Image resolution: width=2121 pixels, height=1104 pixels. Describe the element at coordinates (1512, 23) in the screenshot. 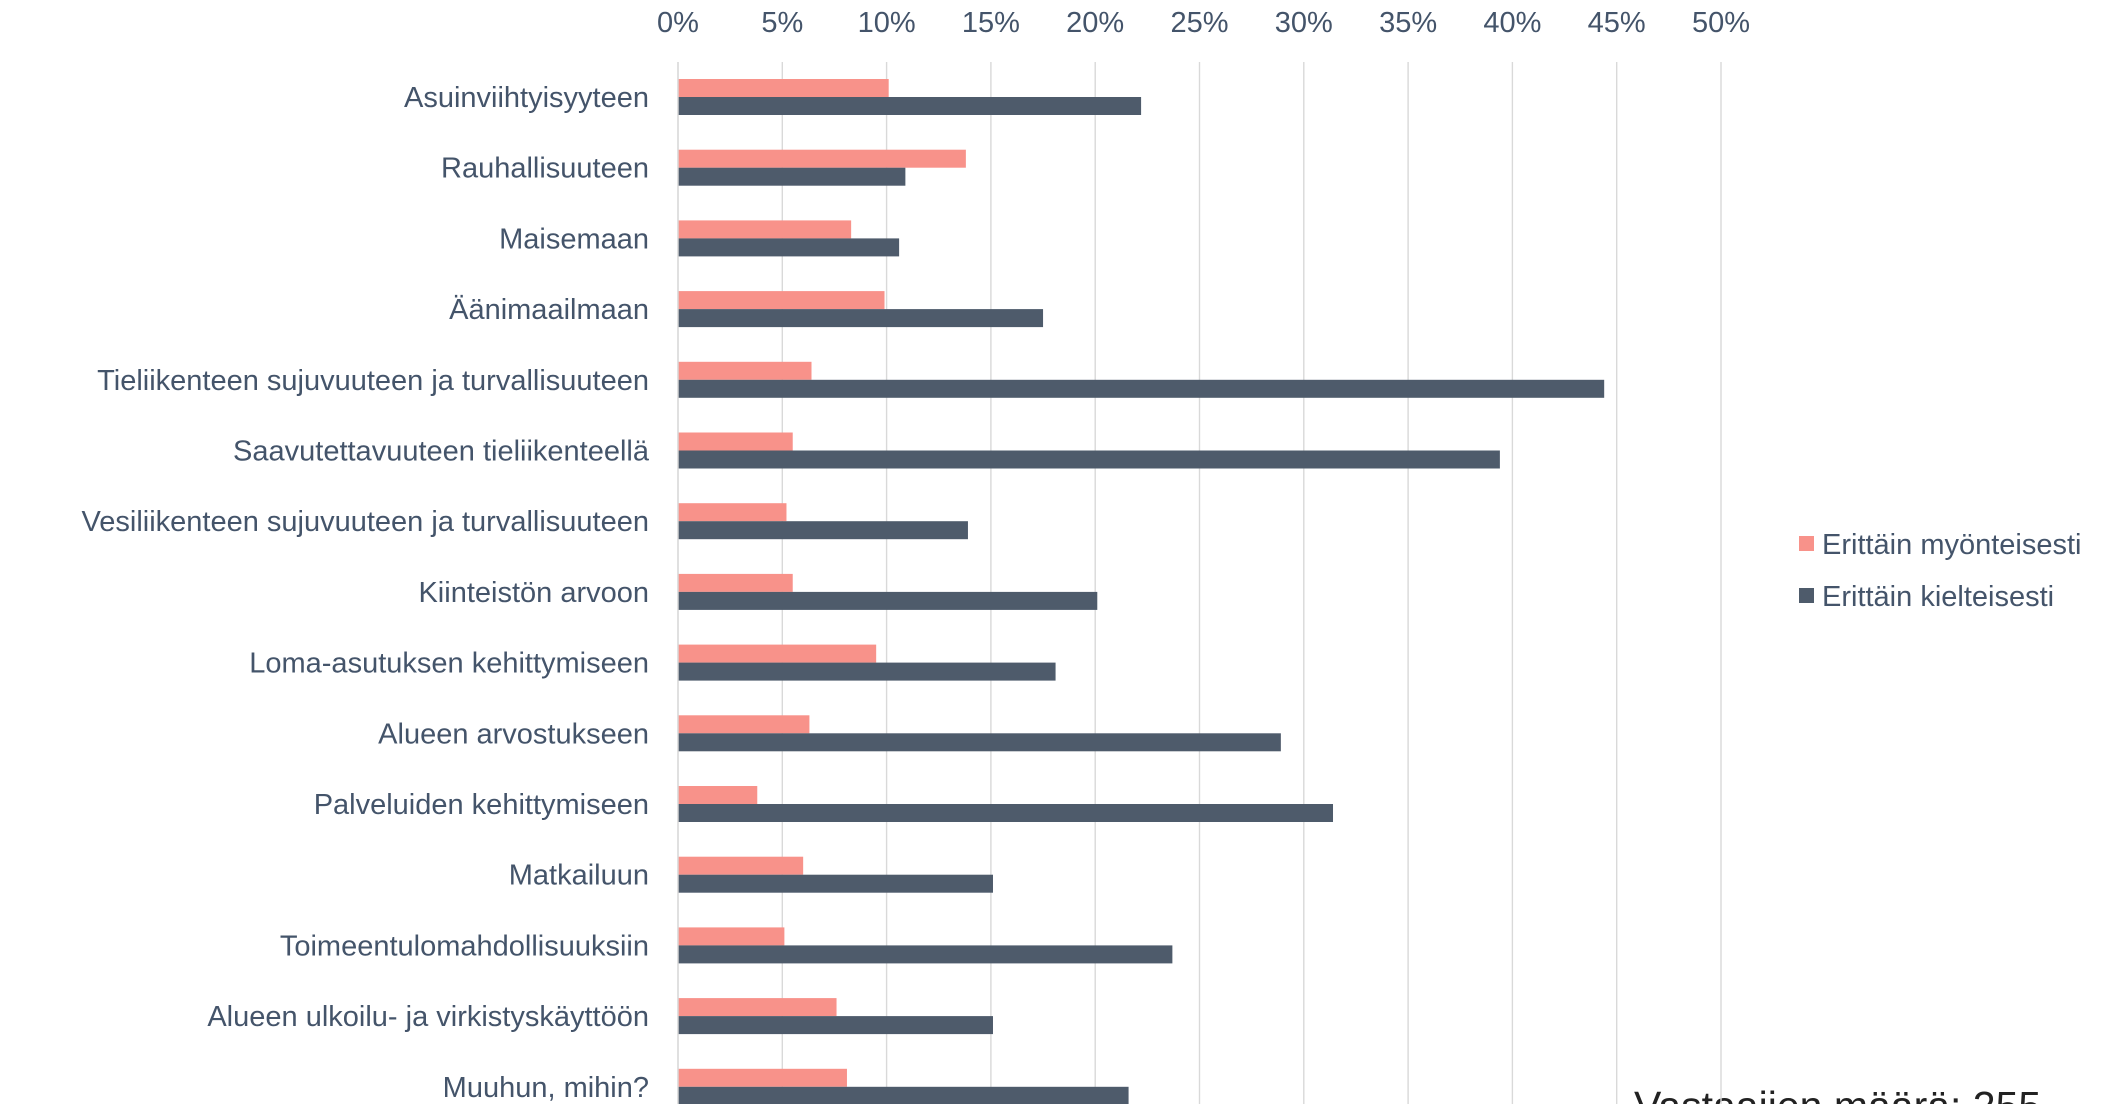

I see `x-tick-label: 40%` at that location.